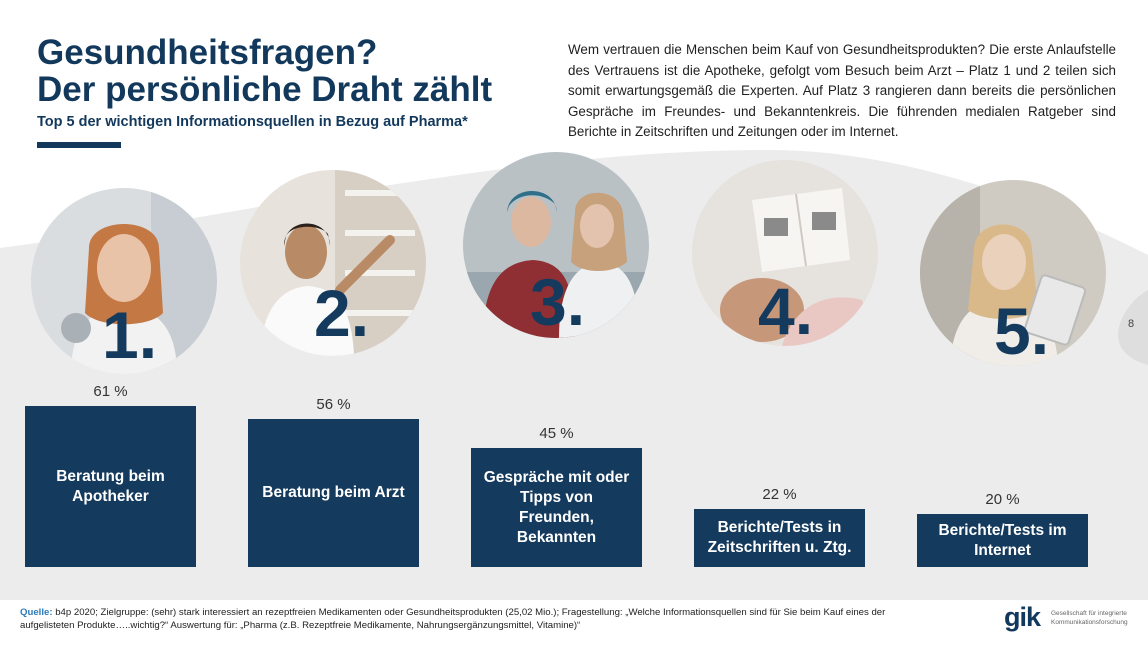 The image size is (1148, 647). What do you see at coordinates (1002, 540) in the screenshot?
I see `bar-5: Berichte/Tests im Internet` at bounding box center [1002, 540].